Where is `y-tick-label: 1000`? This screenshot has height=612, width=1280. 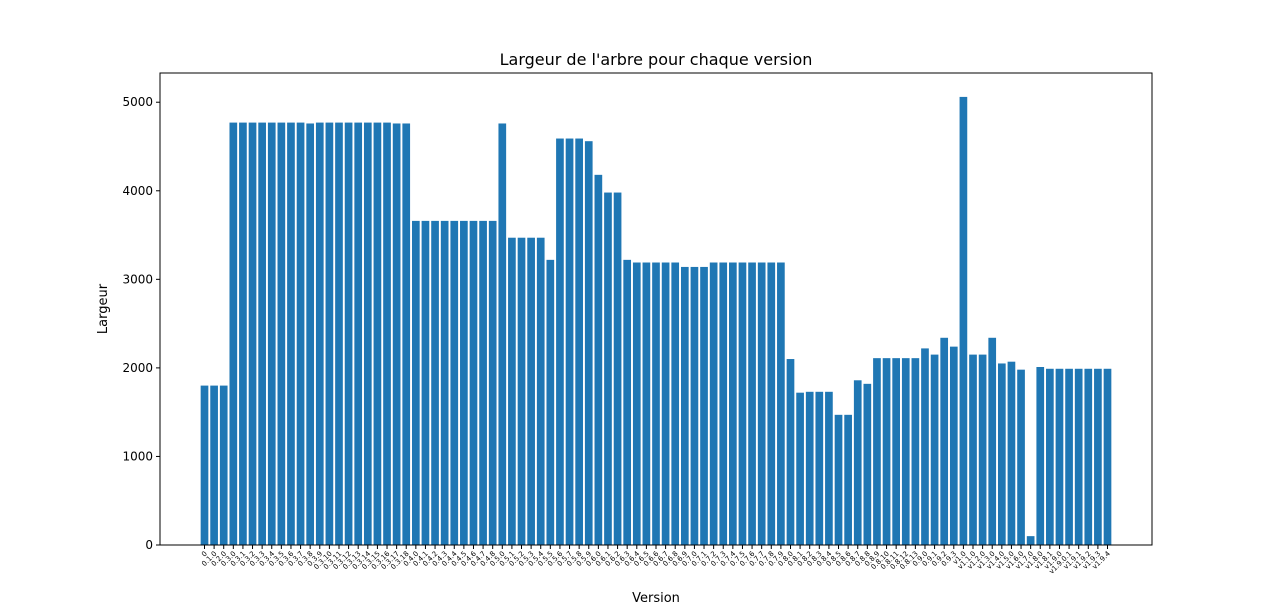 y-tick-label: 1000 is located at coordinates (137, 456).